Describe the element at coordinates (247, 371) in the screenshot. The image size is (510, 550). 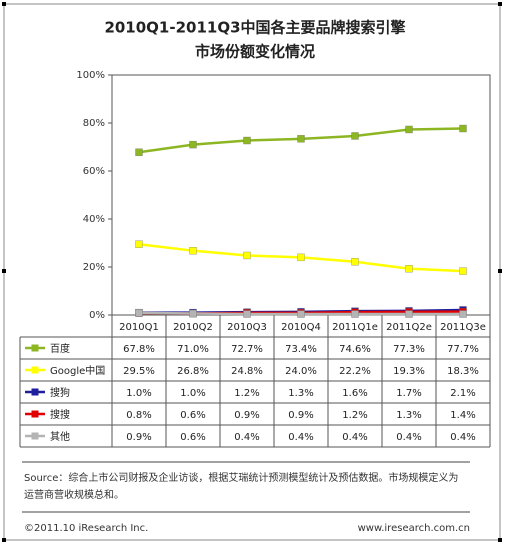
I see `data-label: 24.8%` at that location.